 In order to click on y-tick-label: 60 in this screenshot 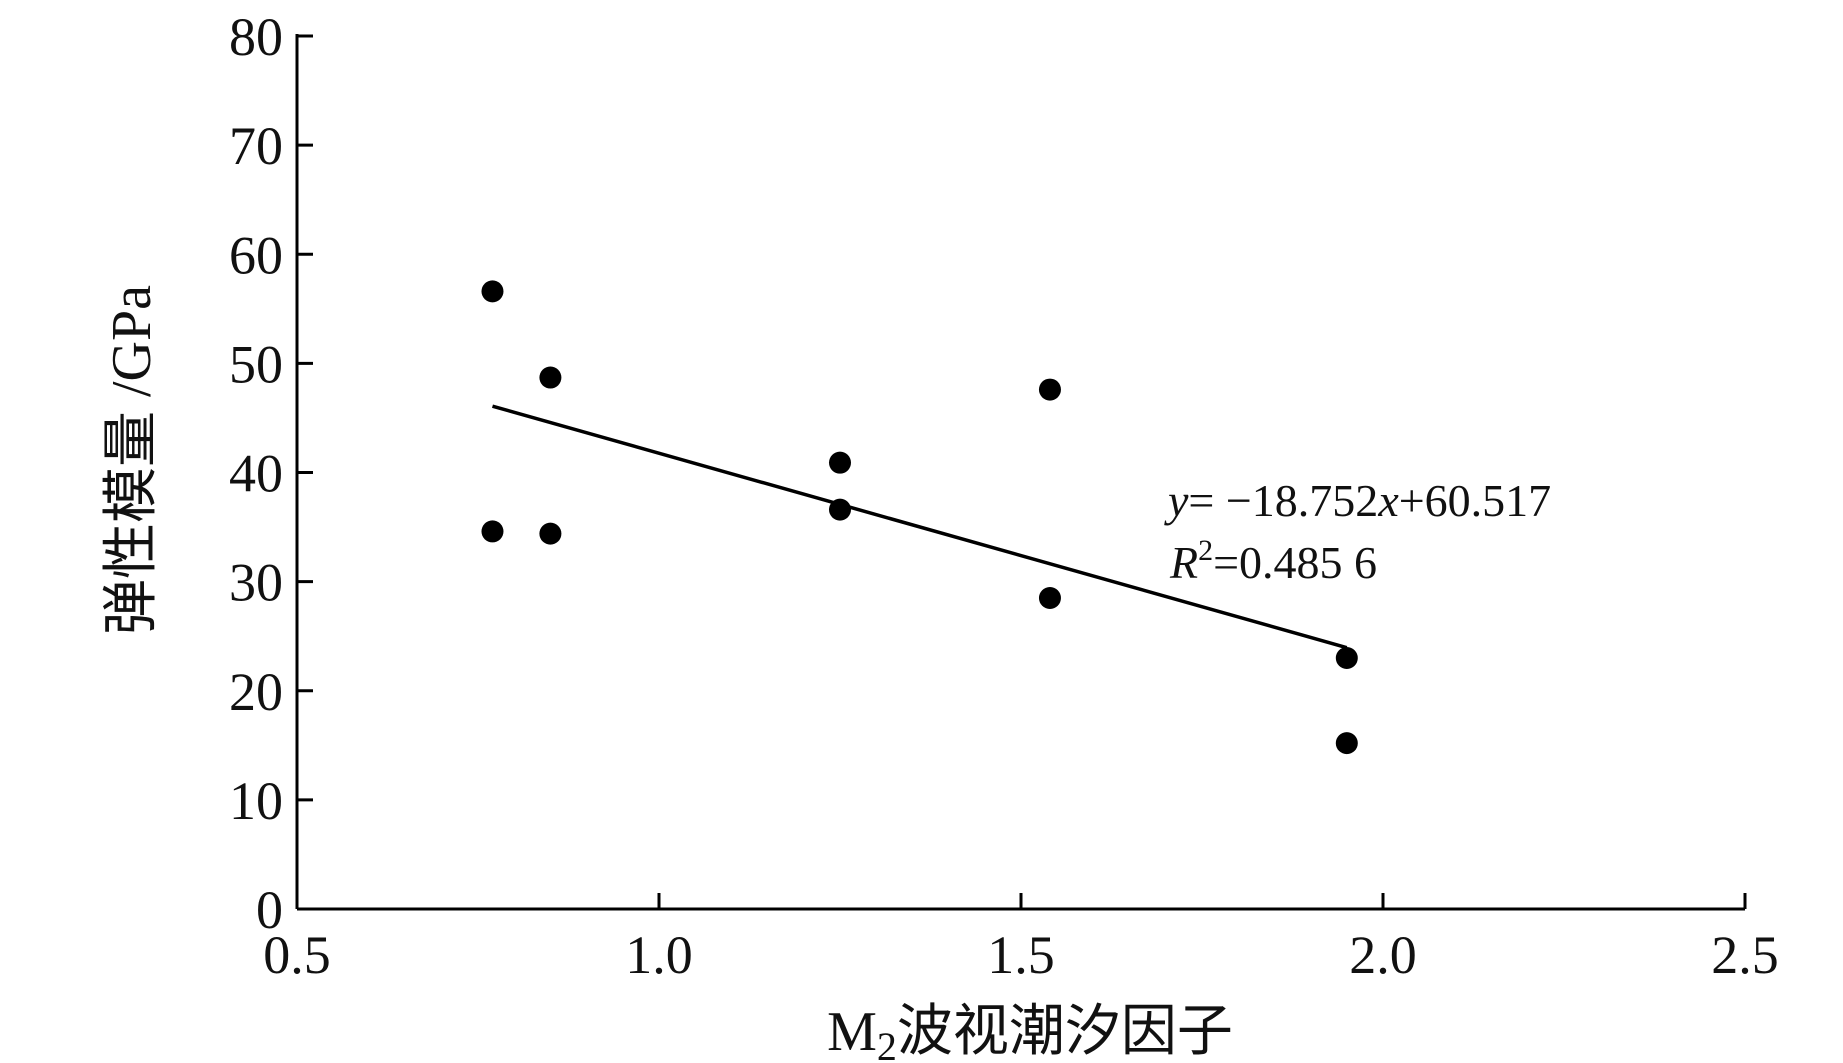, I will do `click(256, 255)`.